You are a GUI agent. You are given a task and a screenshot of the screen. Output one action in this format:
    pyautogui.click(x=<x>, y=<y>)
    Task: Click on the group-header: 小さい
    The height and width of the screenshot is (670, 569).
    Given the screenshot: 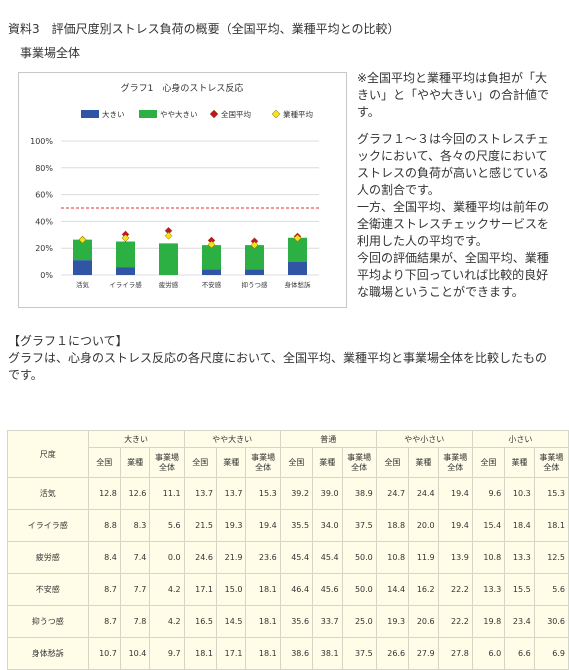 What is the action you would take?
    pyautogui.click(x=520, y=439)
    